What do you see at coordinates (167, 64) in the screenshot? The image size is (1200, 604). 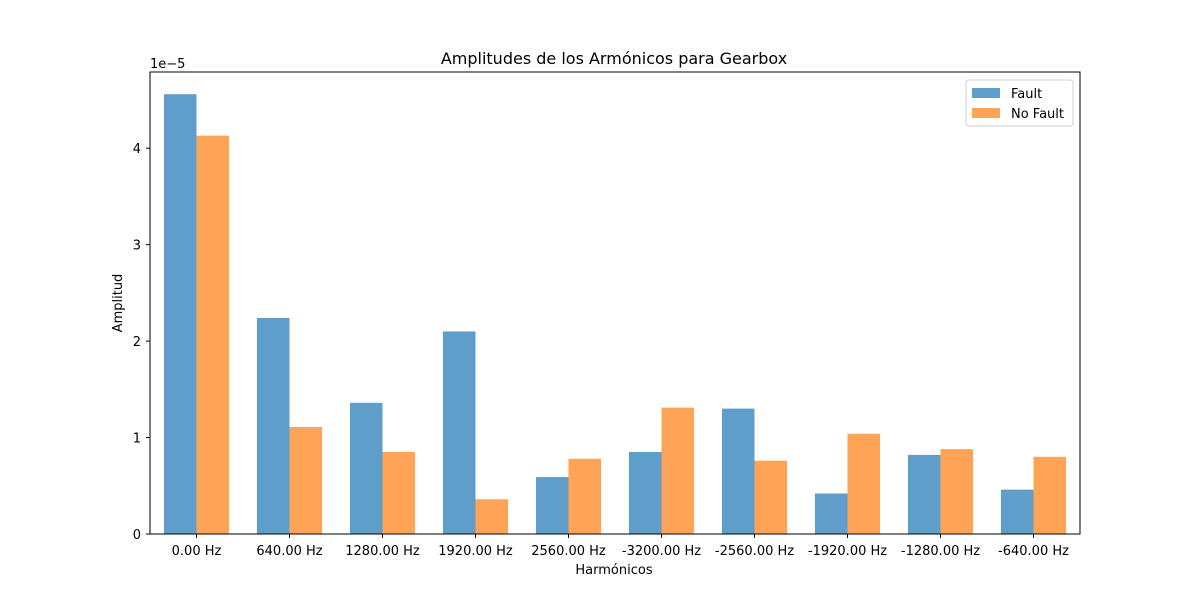 I see `y-scale-label: 1e−5` at bounding box center [167, 64].